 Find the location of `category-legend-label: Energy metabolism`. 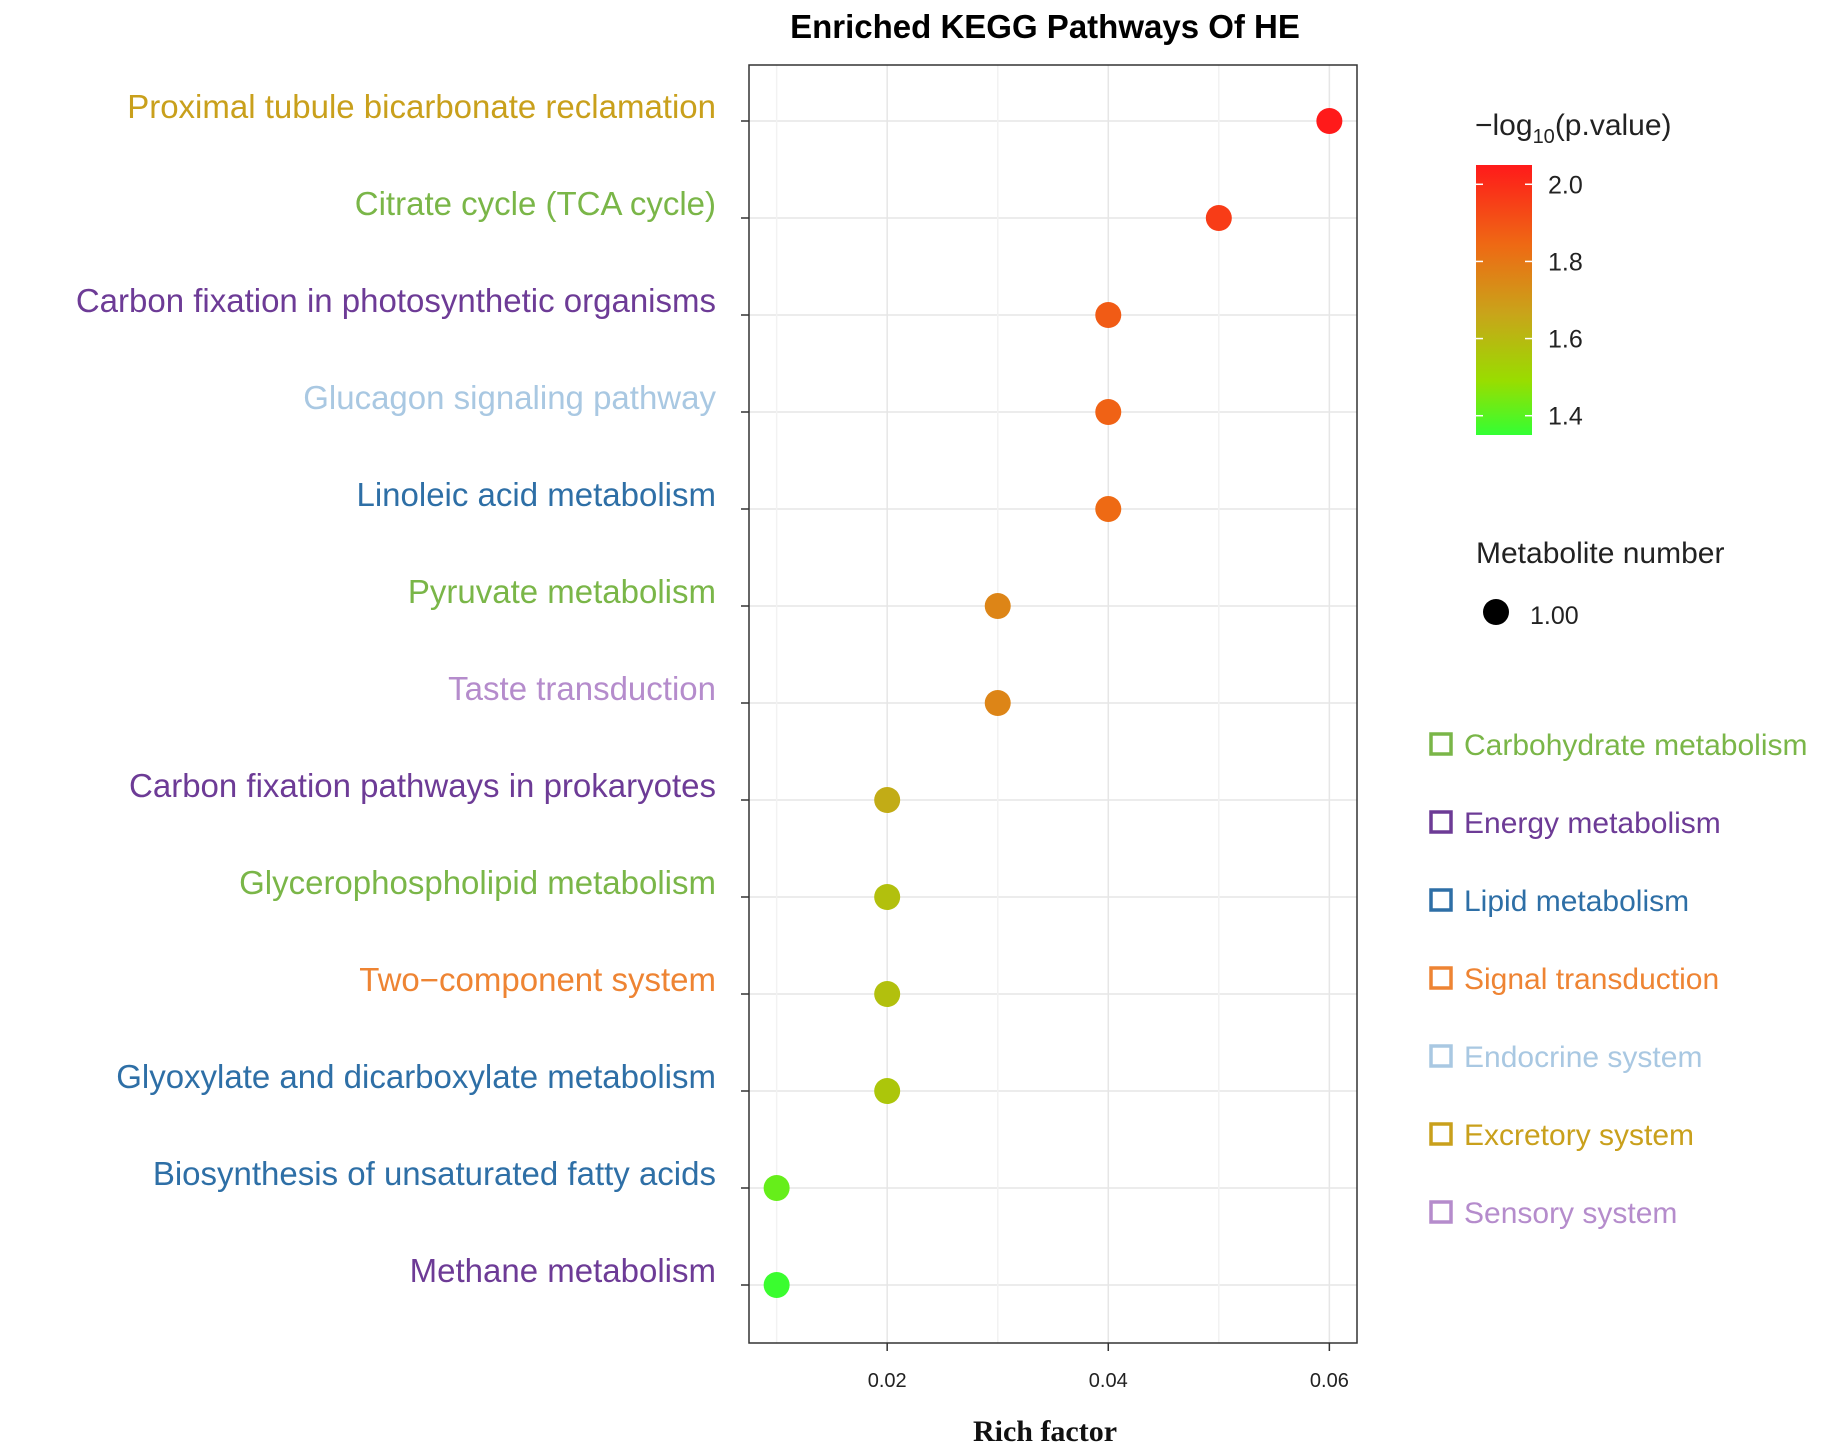

category-legend-label: Energy metabolism is located at coordinates (1592, 823).